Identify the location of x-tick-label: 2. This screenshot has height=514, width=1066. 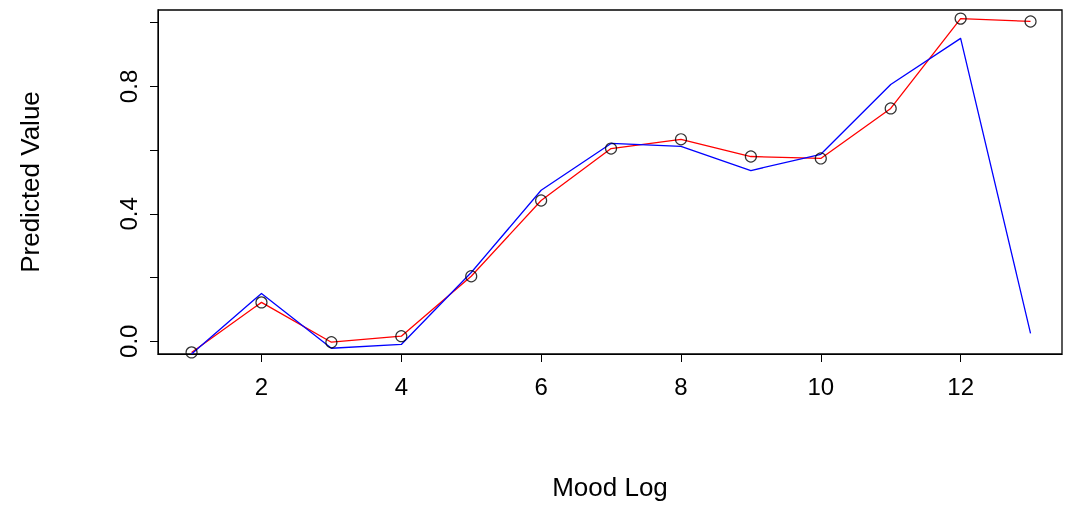
(261, 386).